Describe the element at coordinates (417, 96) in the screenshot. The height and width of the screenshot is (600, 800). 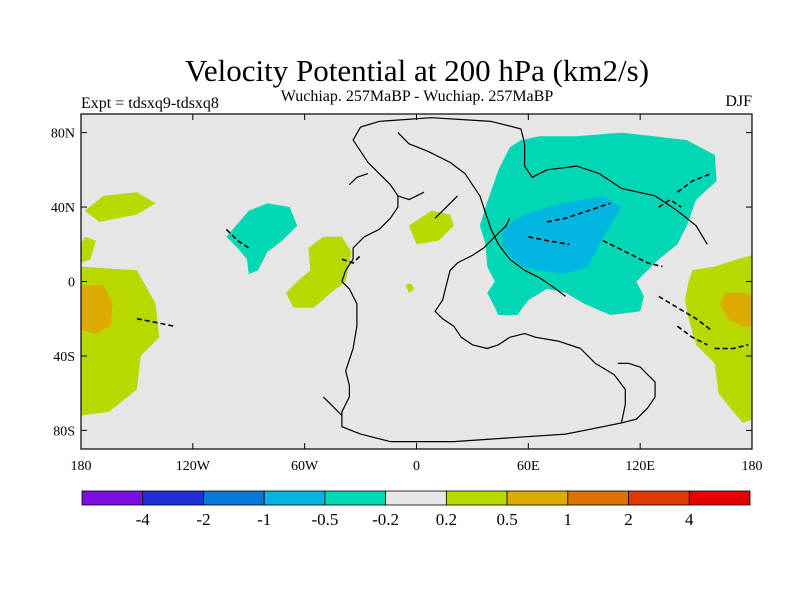
I see `center-label: Wuchiap. 257MaBP - Wuchiap. 257MaBP` at that location.